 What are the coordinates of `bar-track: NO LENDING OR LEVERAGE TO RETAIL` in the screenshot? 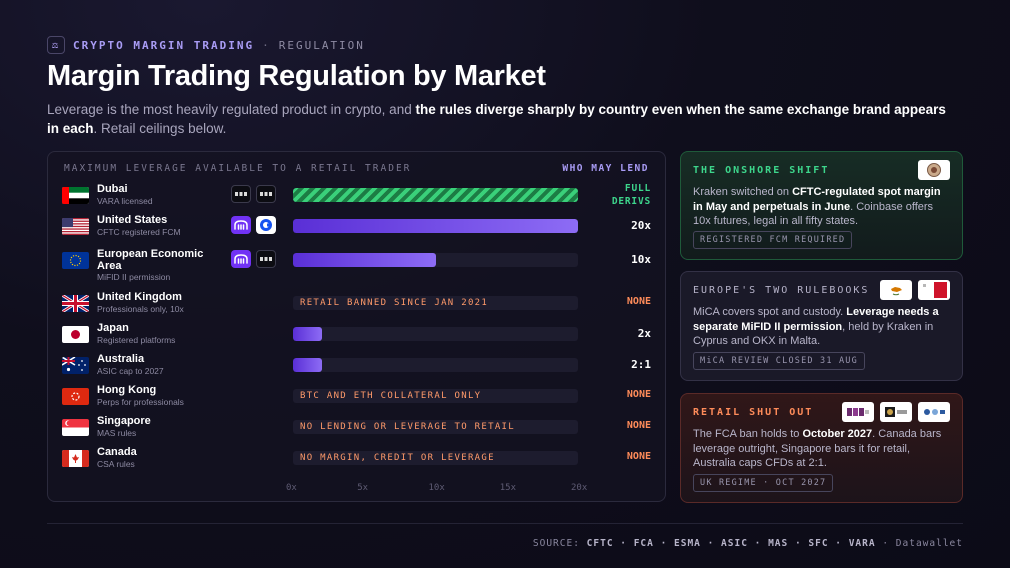 It's located at (435, 427).